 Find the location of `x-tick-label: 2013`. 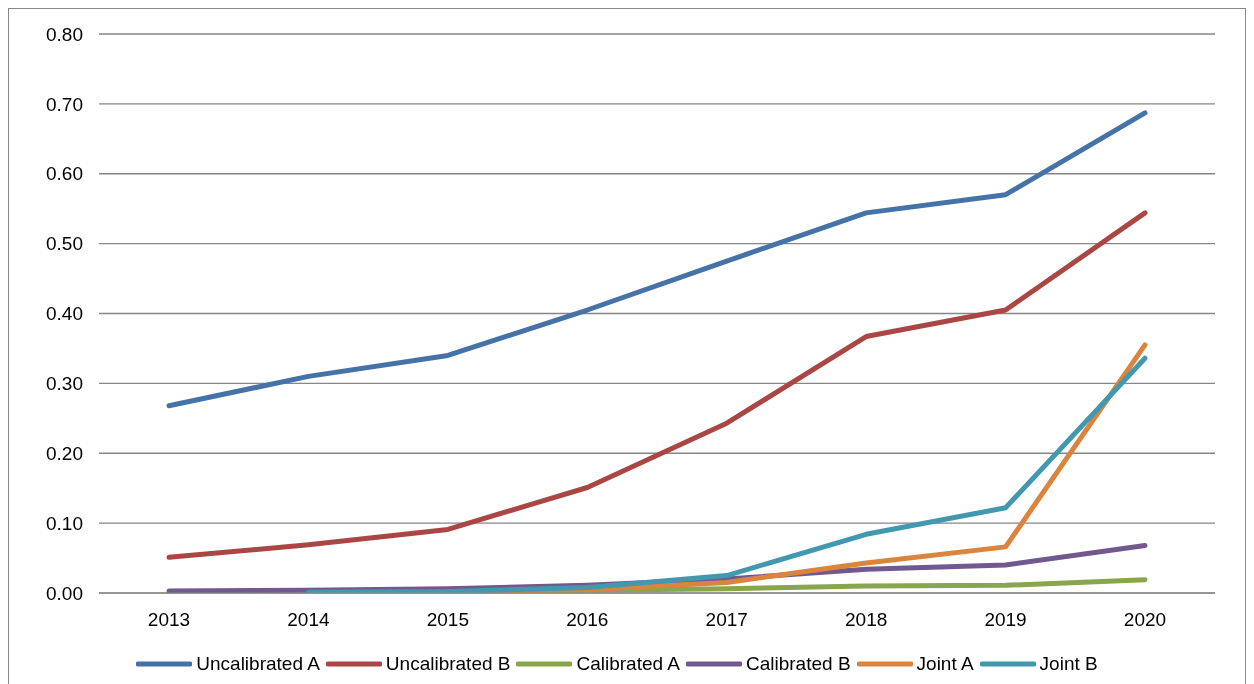

x-tick-label: 2013 is located at coordinates (169, 620).